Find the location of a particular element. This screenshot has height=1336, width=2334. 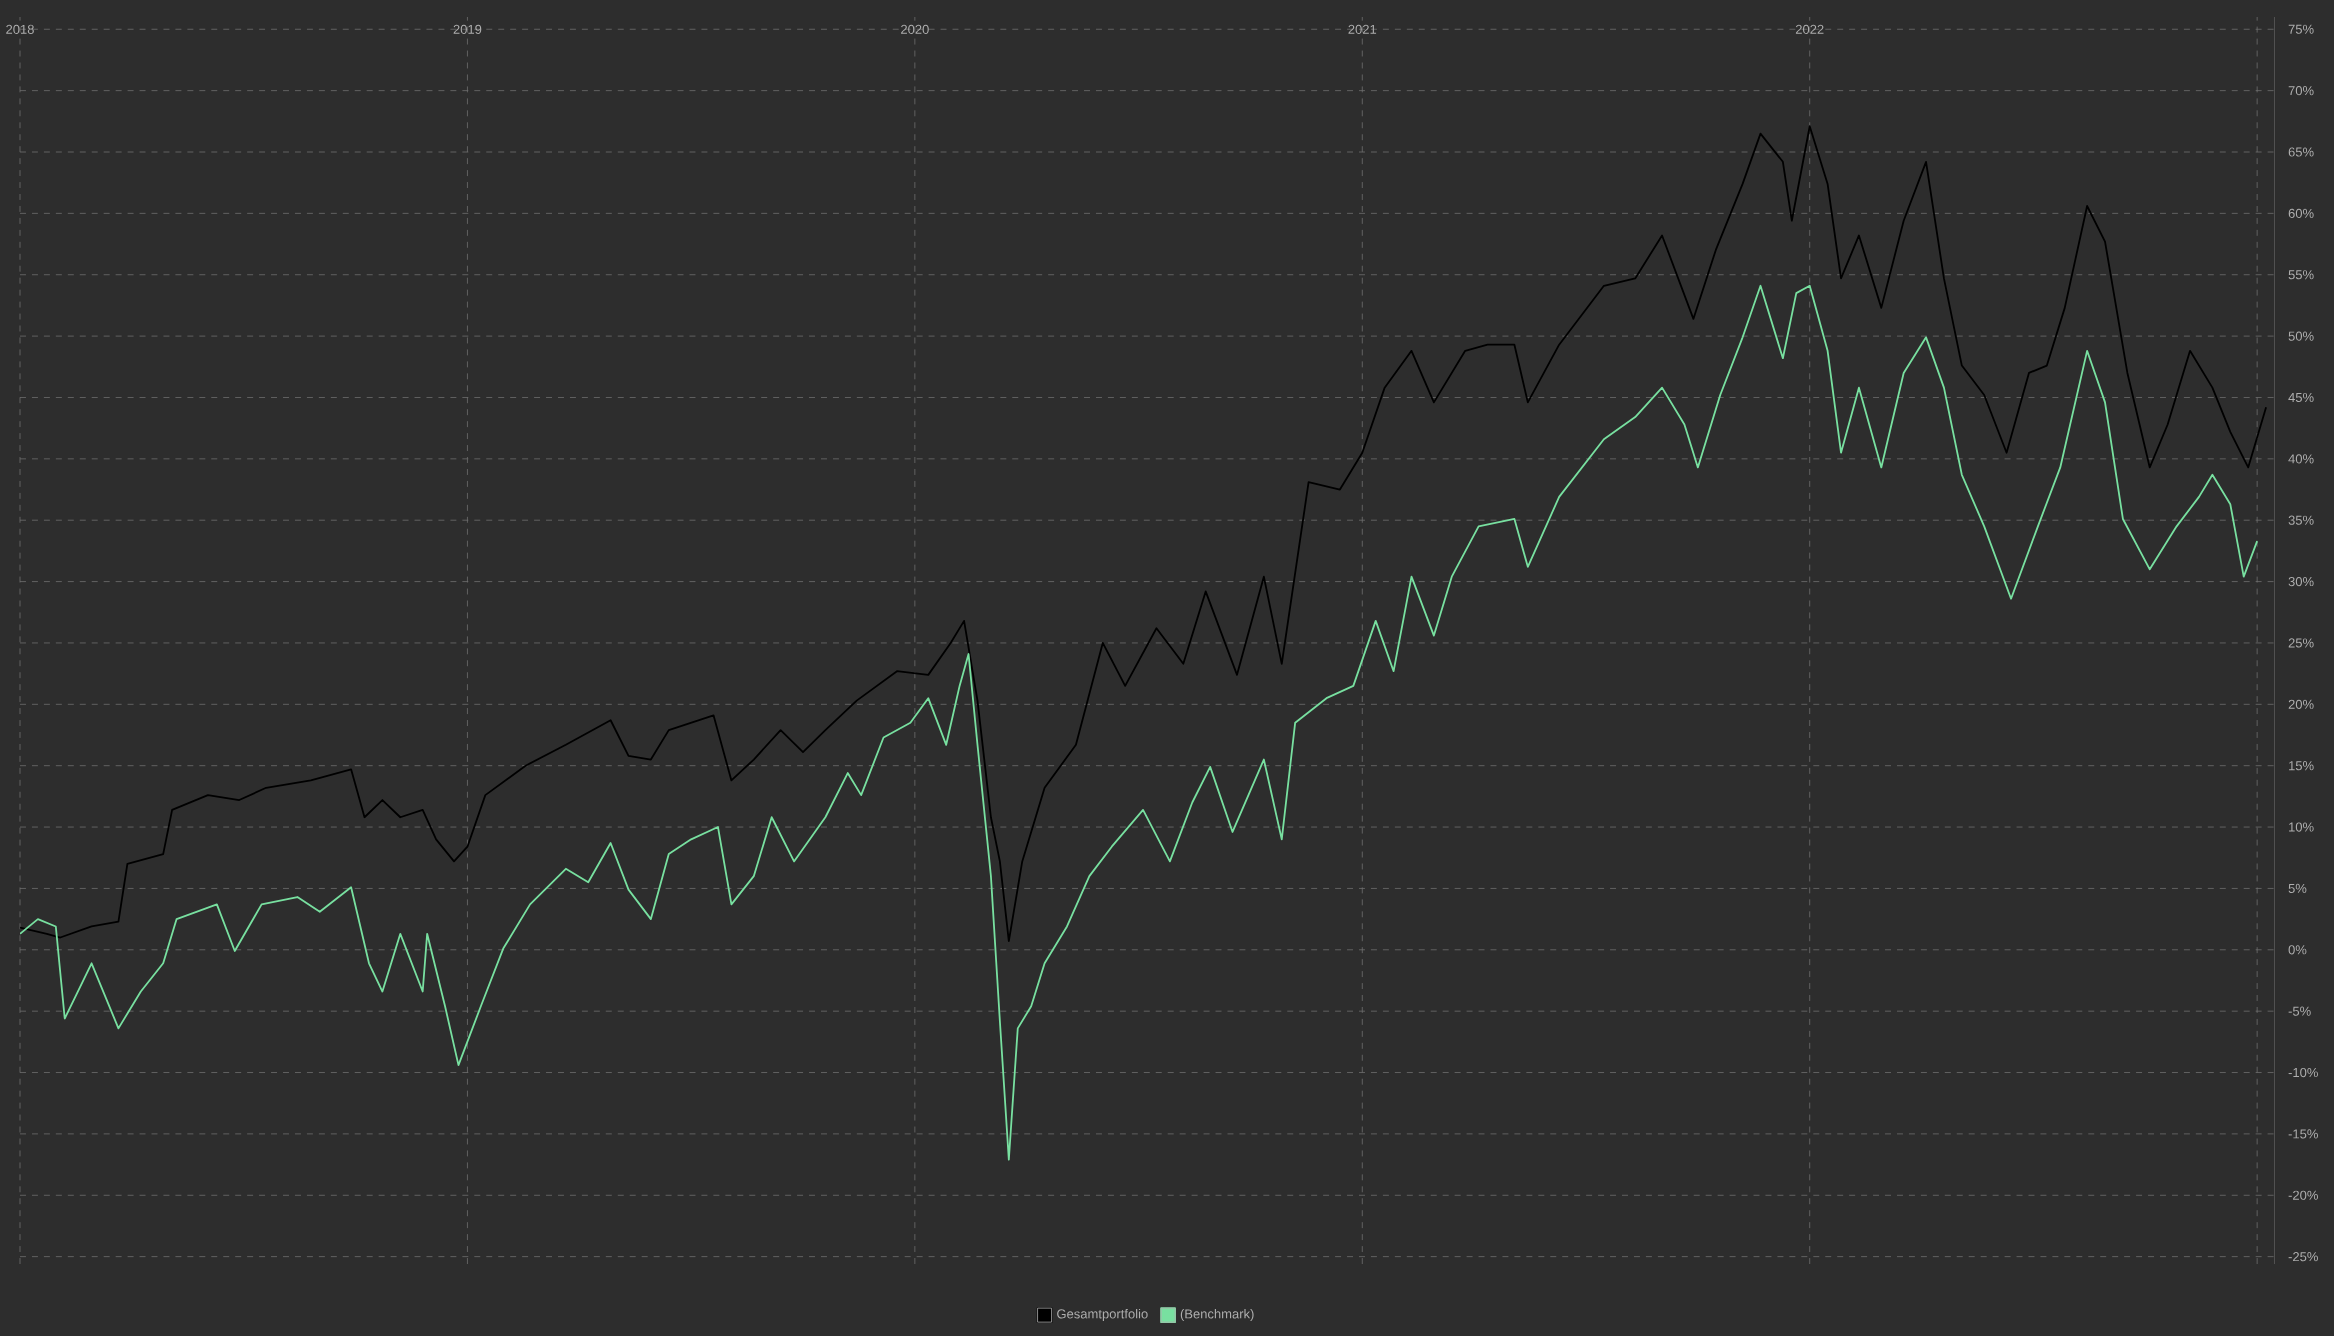

y-tick-label: 65% is located at coordinates (2301, 152).